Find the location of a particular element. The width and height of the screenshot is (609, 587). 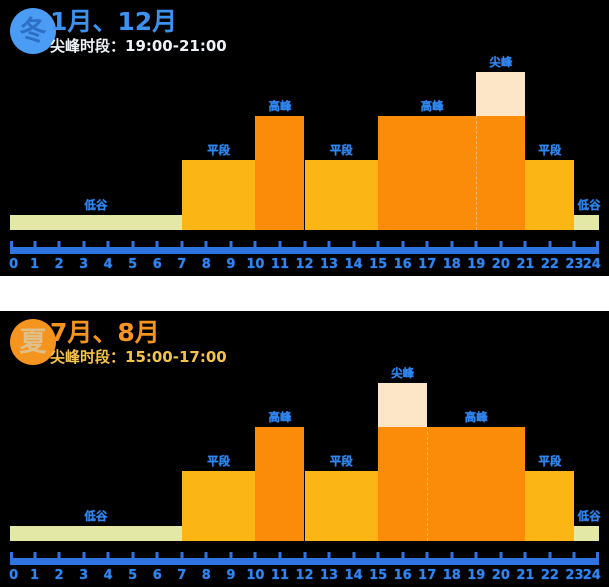

hour-label: 4 is located at coordinates (108, 264).